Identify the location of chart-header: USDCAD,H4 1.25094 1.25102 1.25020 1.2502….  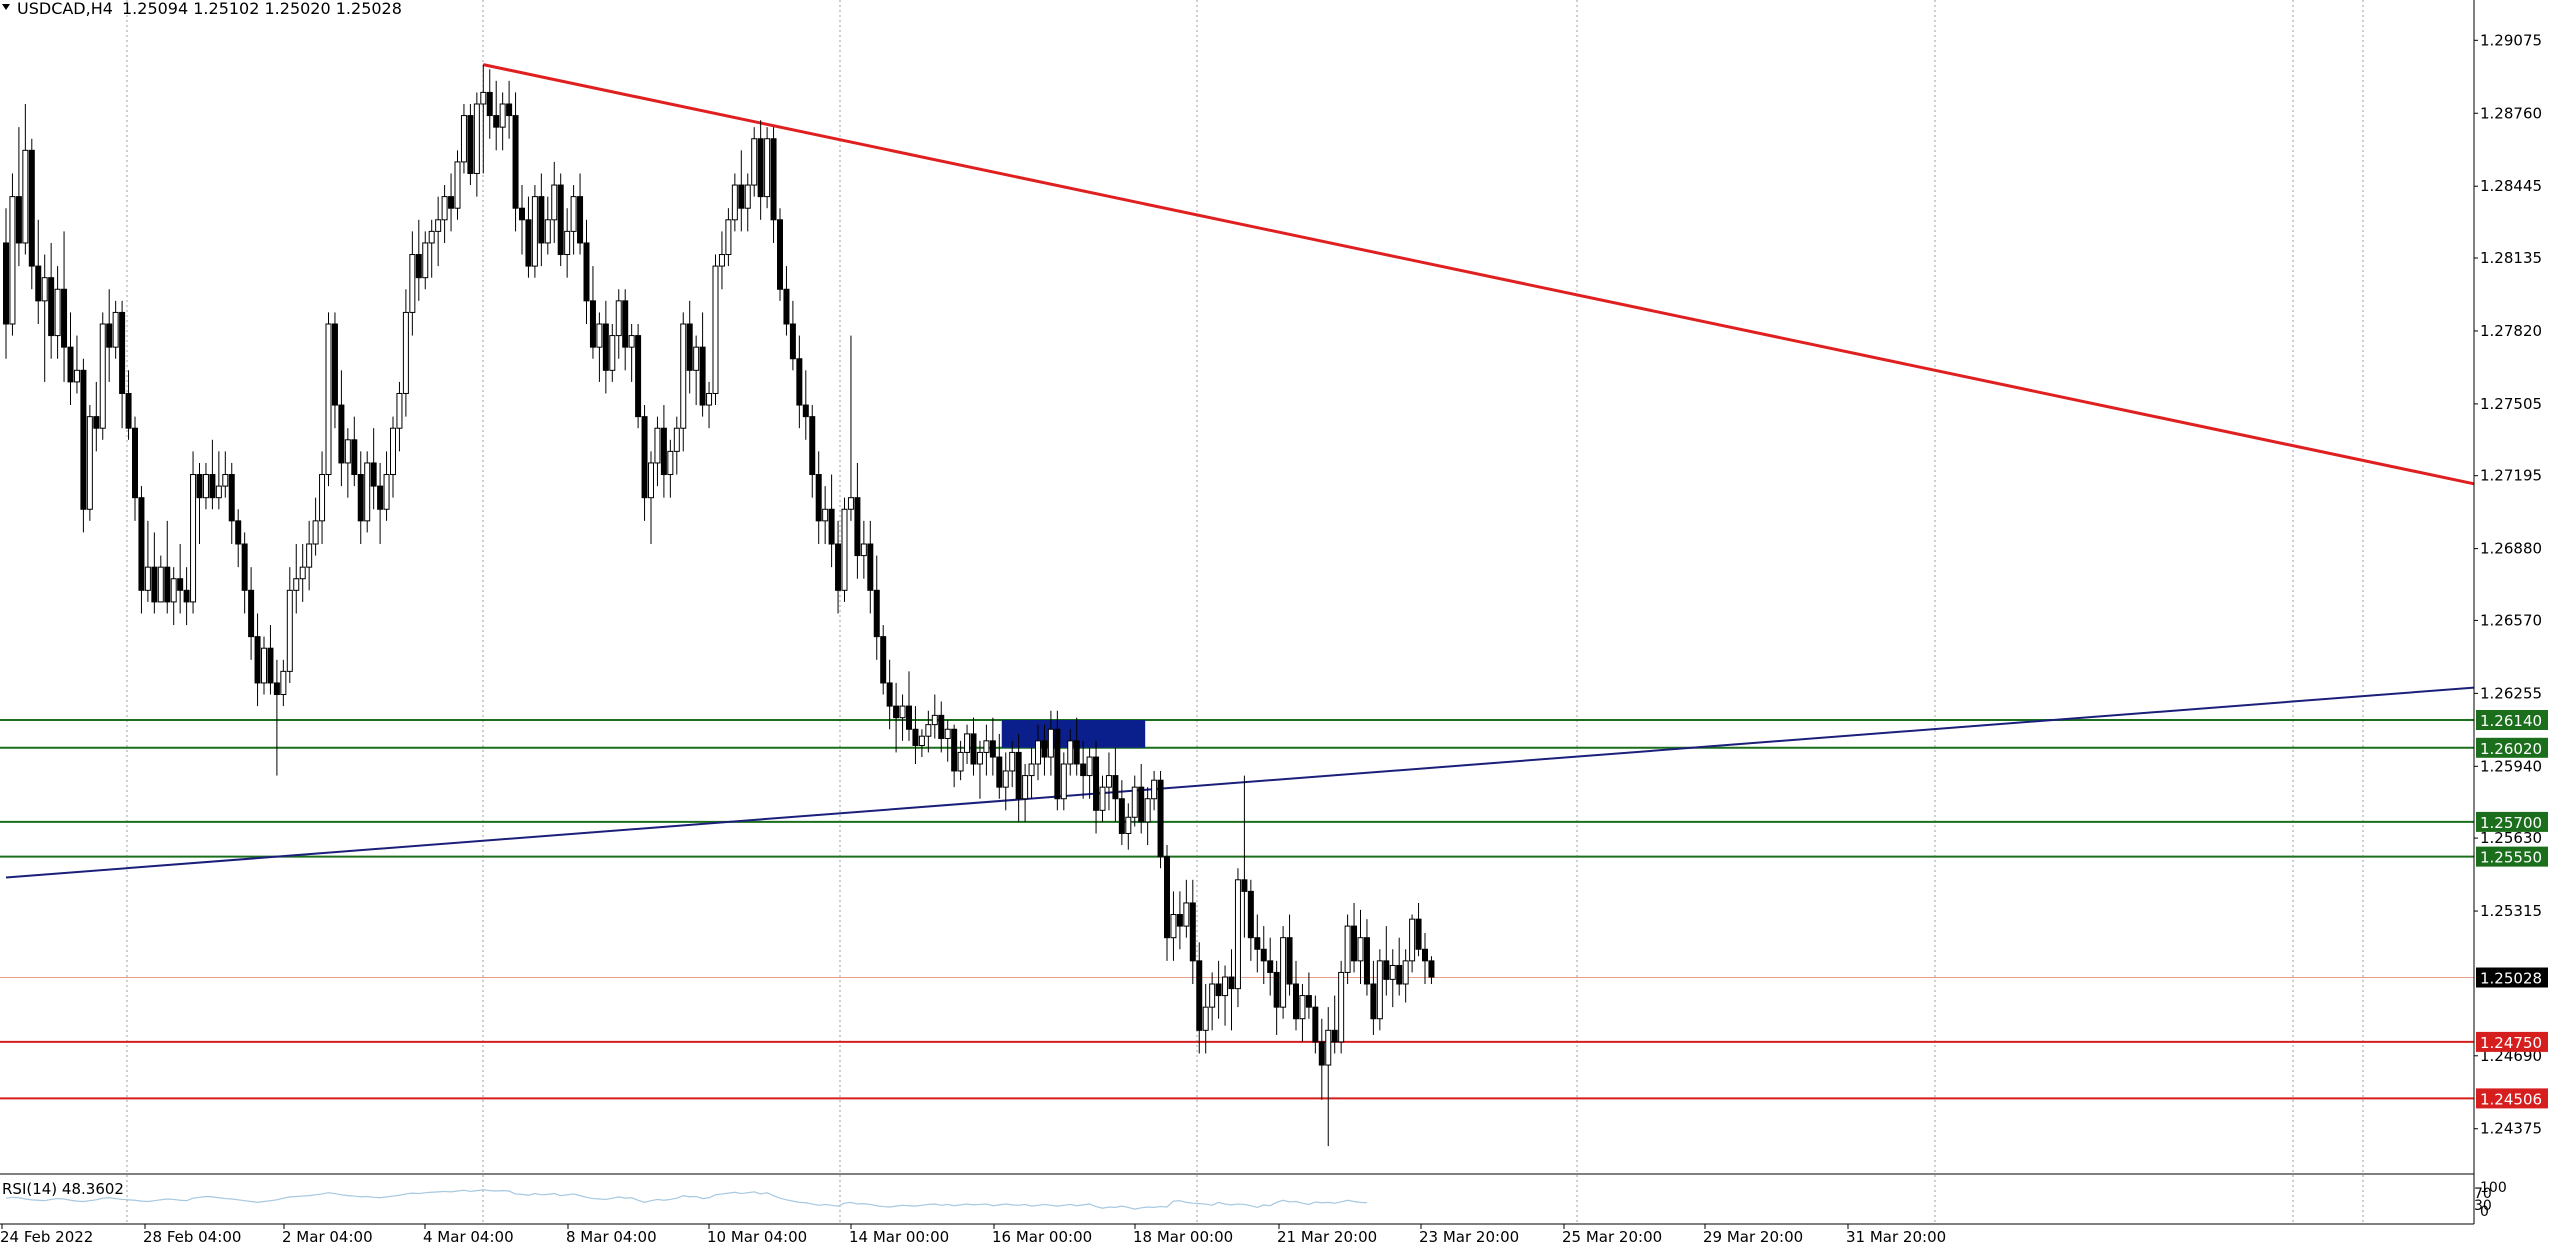
(202, 9).